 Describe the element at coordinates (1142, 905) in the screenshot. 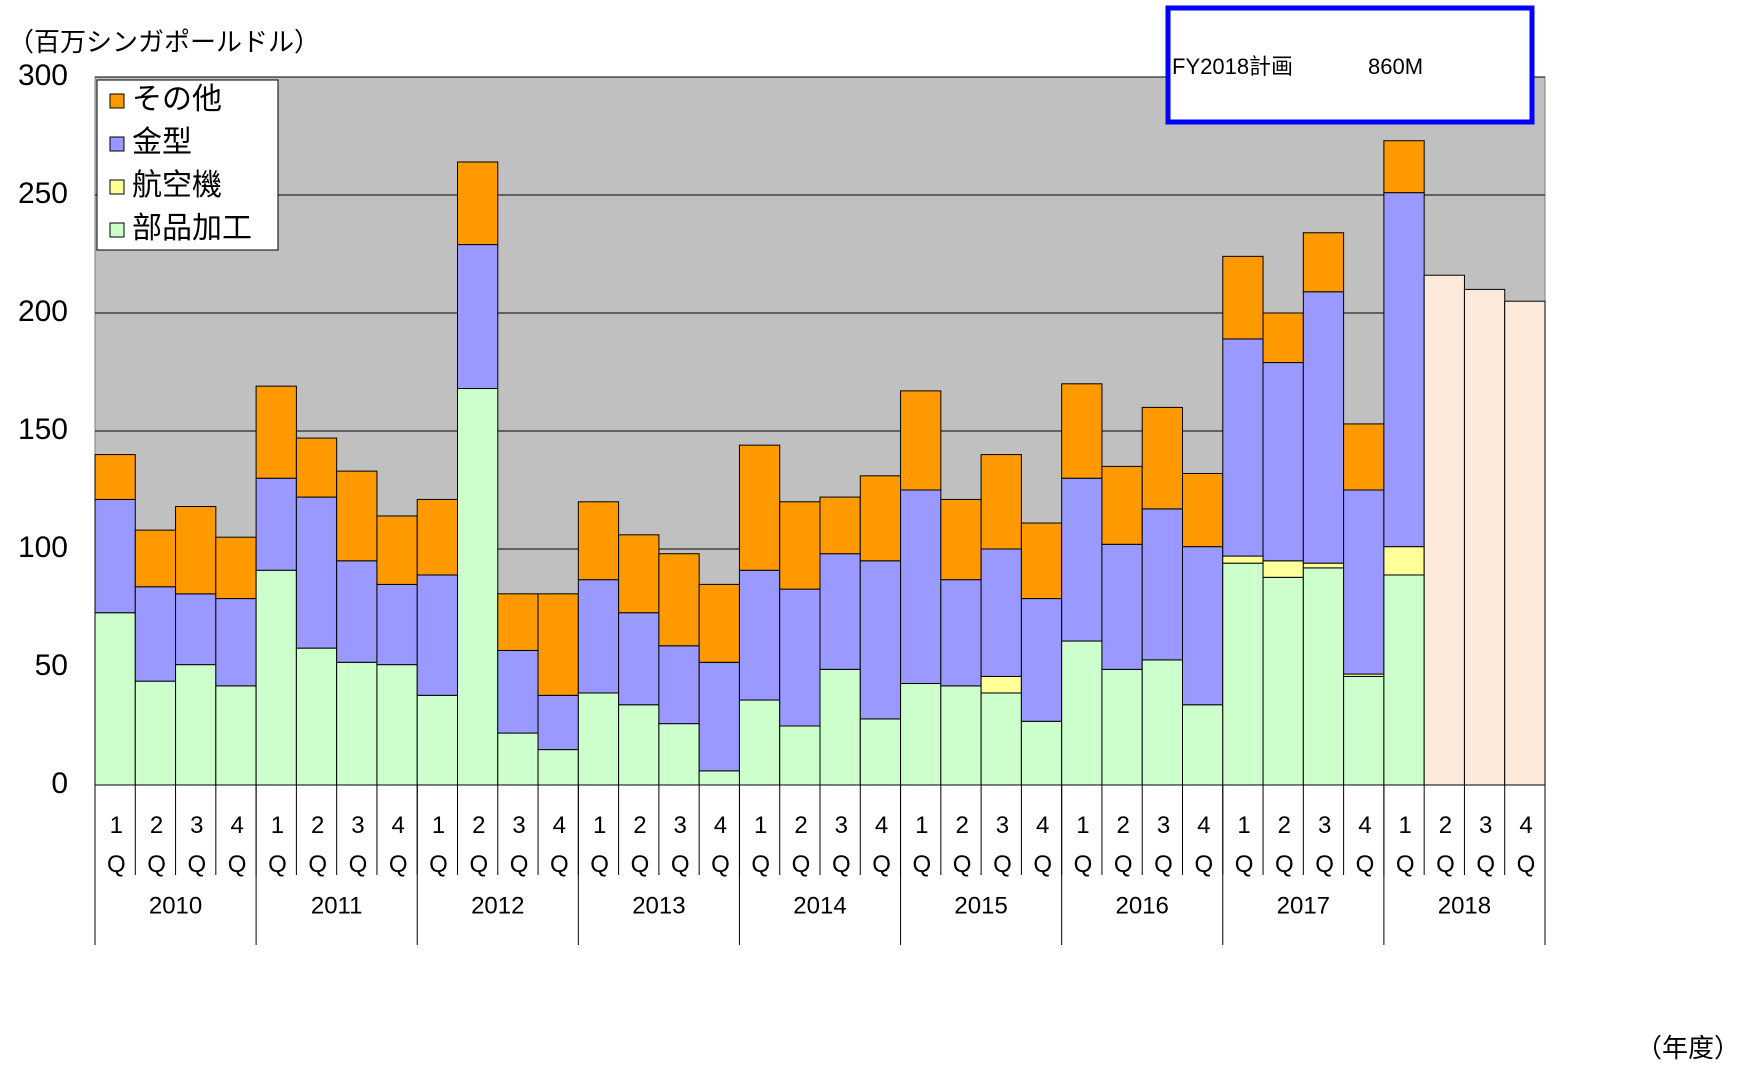

I see `group-label: 2016` at that location.